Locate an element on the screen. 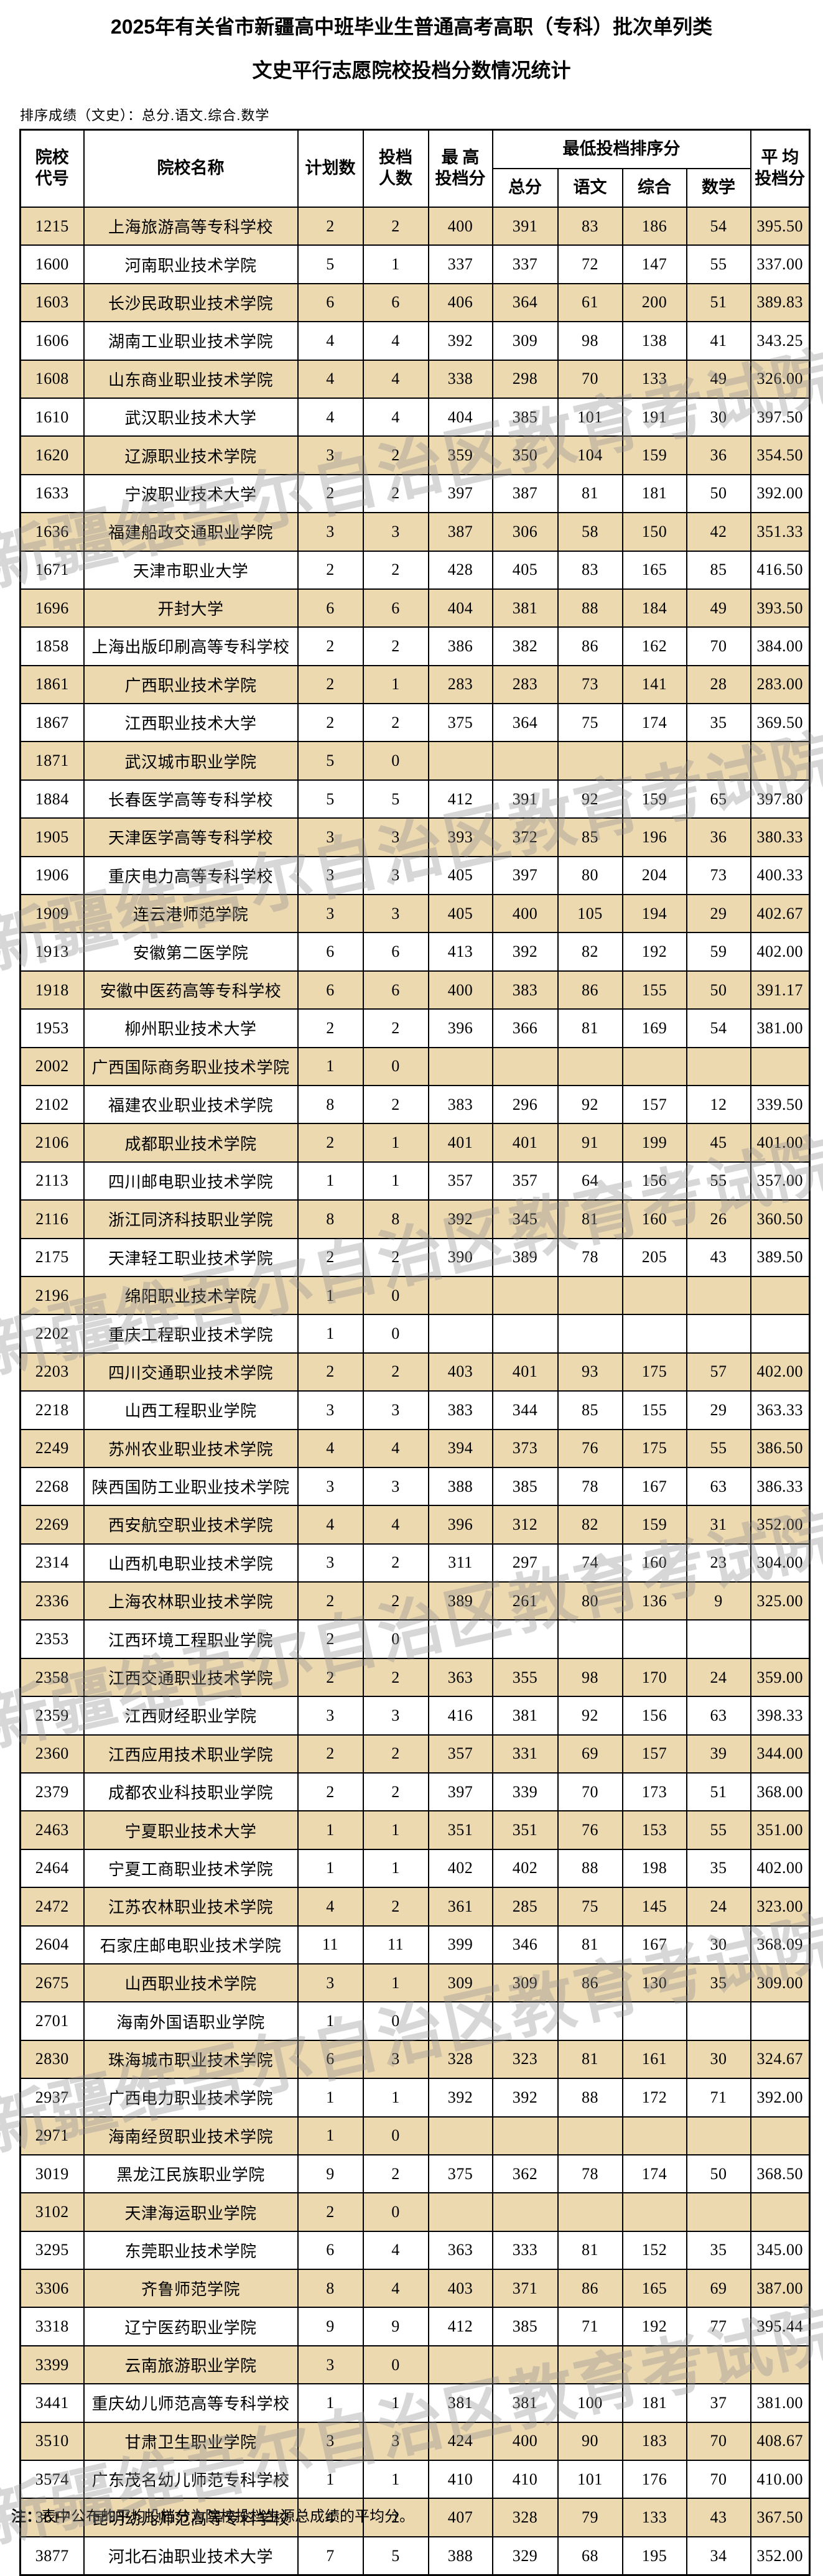 The image size is (823, 2576). table-row: 3019 黑龙江民族职业学院 9 2 375 362 78 174 50 368.50 is located at coordinates (415, 2174).